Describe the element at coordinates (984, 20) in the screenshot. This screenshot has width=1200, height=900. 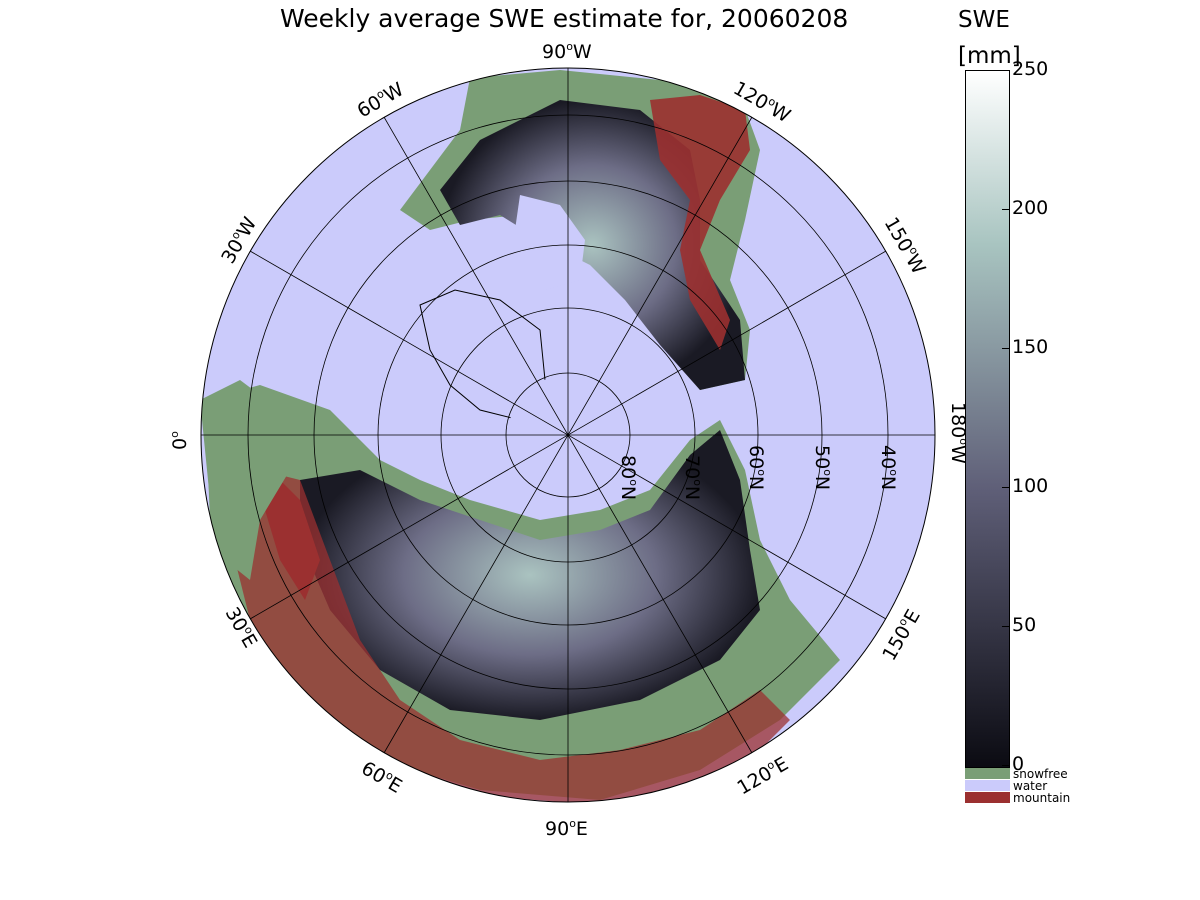
I see `colorbar-title-line1: SWE` at that location.